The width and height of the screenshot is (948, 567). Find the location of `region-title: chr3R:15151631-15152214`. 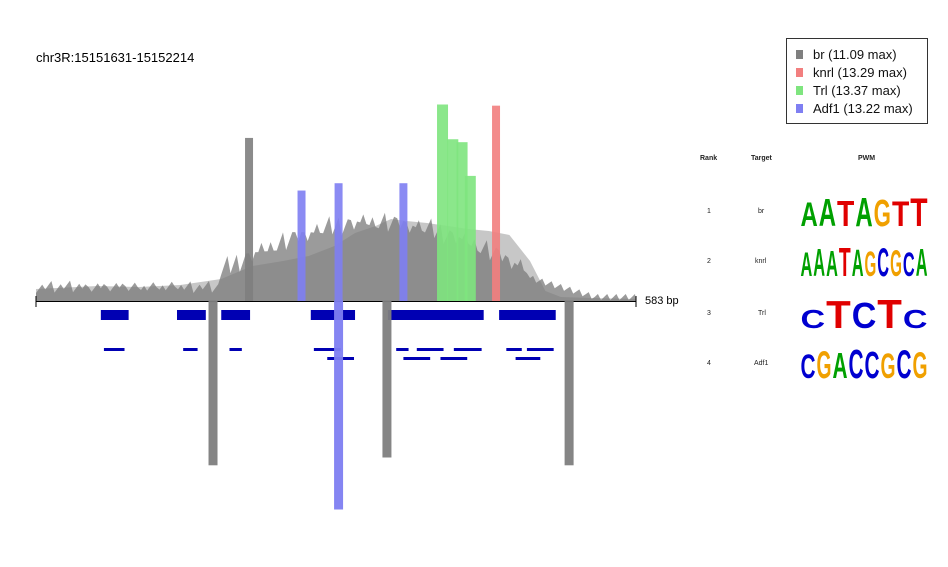

region-title: chr3R:15151631-15152214 is located at coordinates (115, 57).